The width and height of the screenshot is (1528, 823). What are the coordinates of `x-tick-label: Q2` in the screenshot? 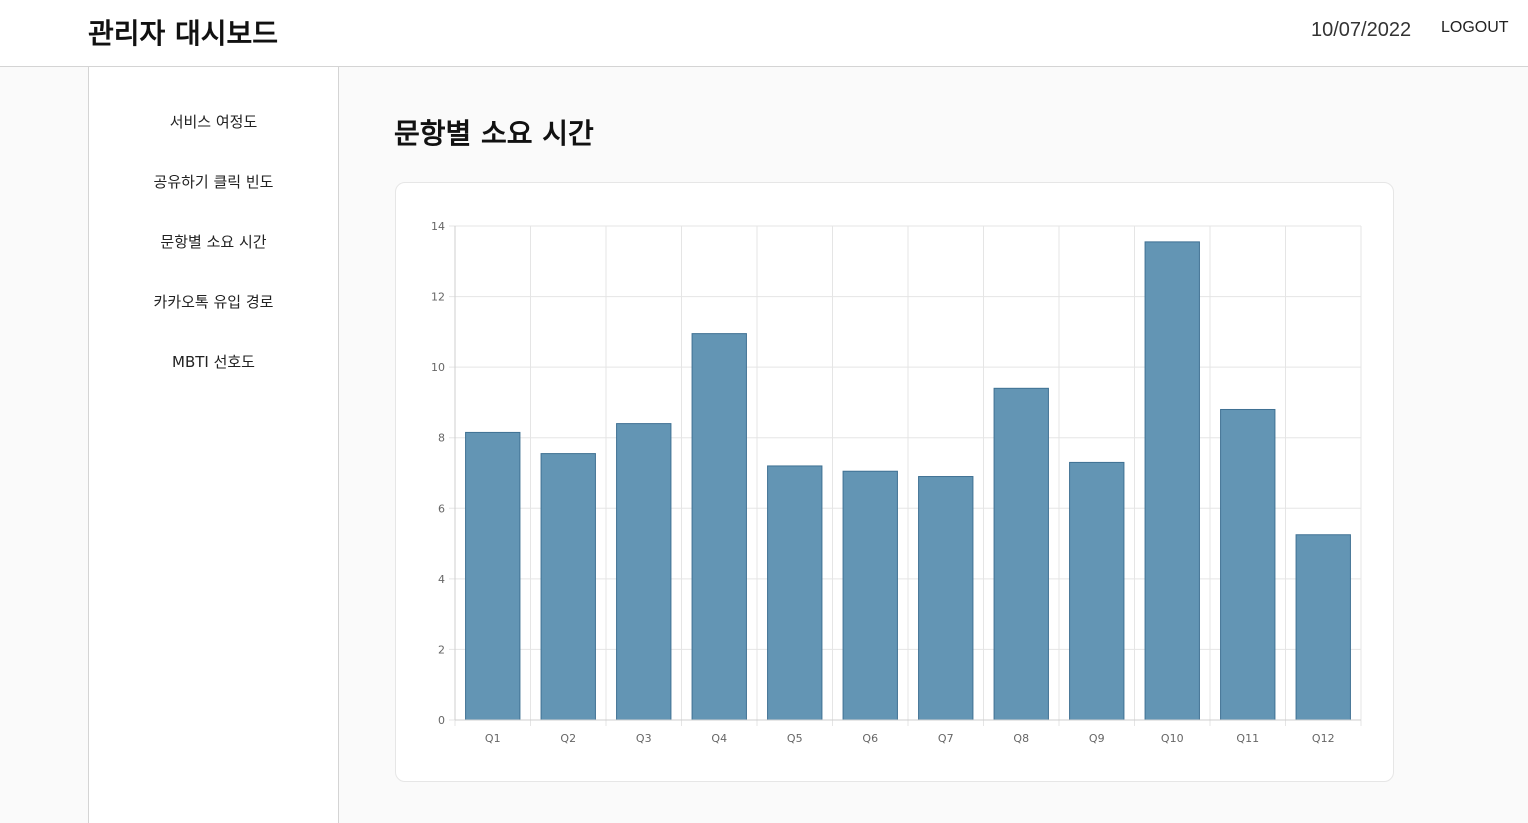 It's located at (568, 738).